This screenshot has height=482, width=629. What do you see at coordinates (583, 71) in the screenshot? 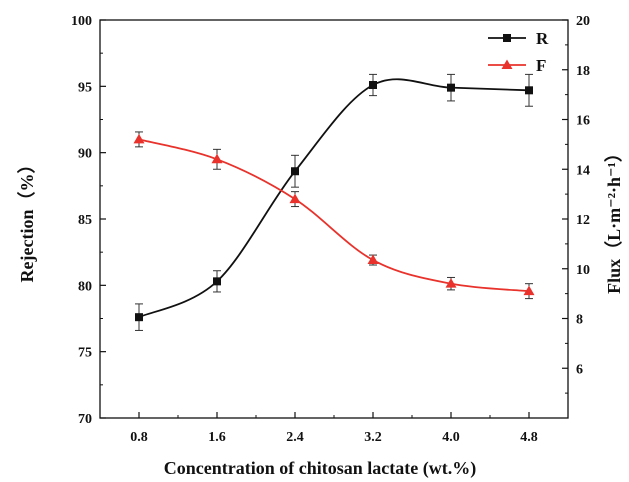
I see `y-right-tick-label: 18` at bounding box center [583, 71].